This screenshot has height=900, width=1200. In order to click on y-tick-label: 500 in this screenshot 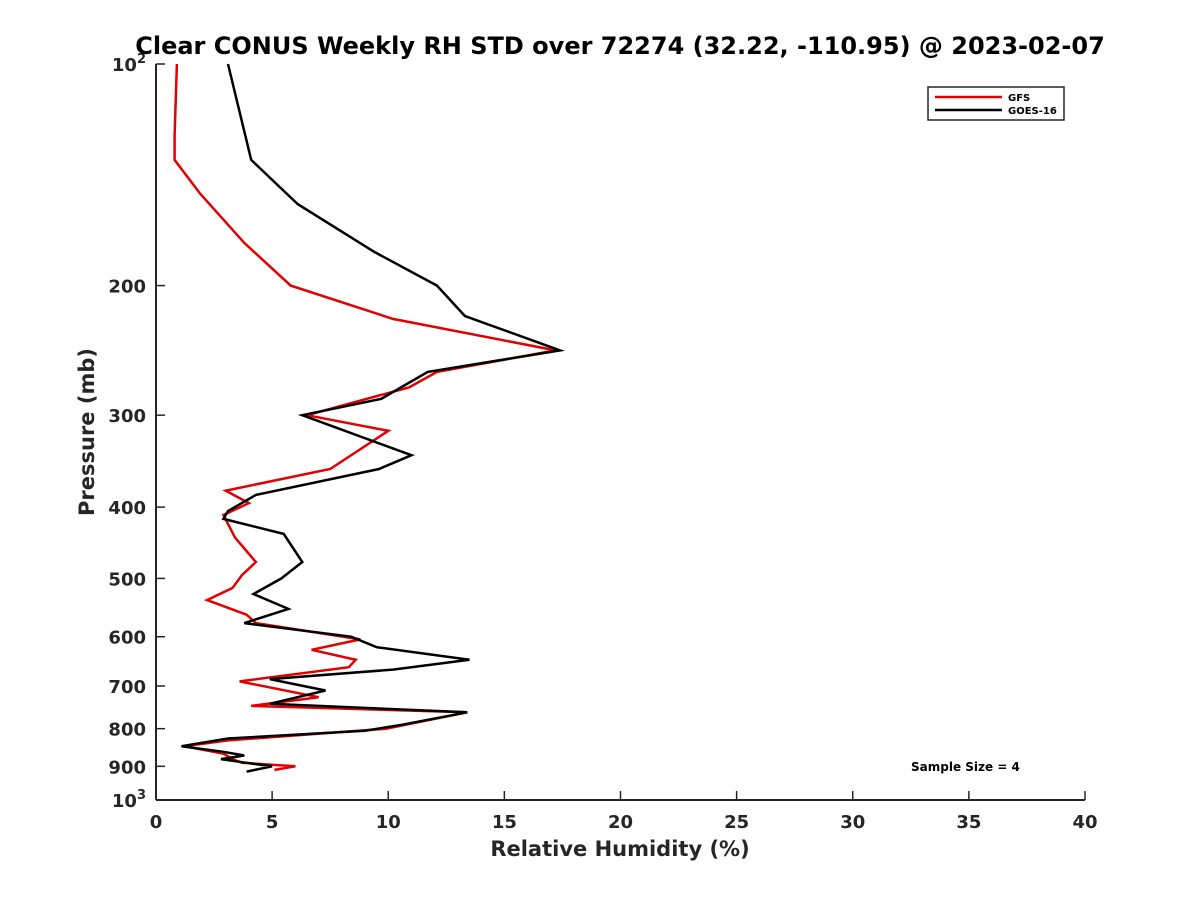, I will do `click(127, 579)`.